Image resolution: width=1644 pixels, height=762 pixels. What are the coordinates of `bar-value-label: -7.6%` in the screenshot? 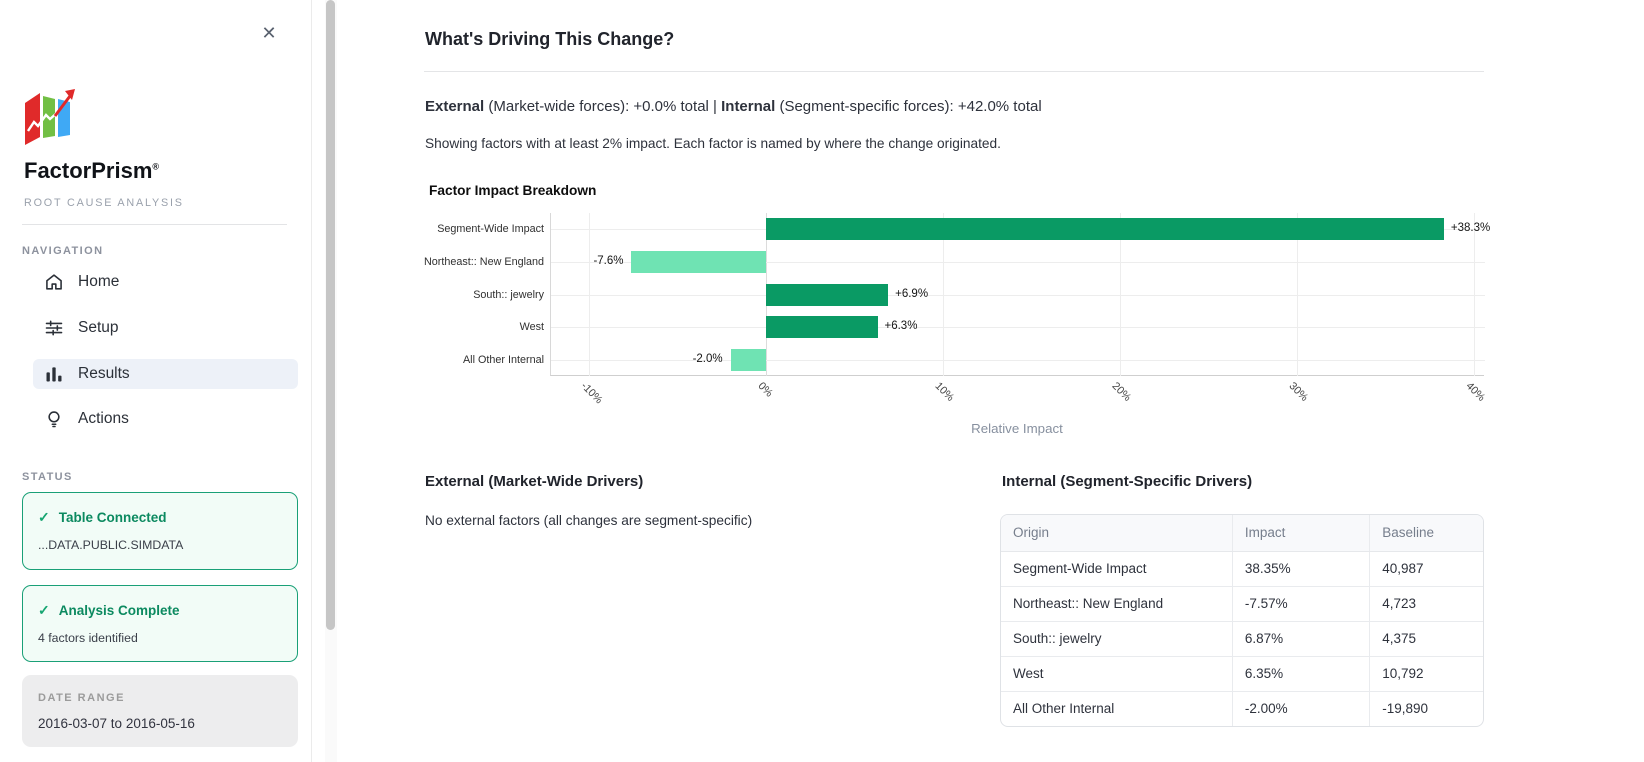 It's located at (608, 260).